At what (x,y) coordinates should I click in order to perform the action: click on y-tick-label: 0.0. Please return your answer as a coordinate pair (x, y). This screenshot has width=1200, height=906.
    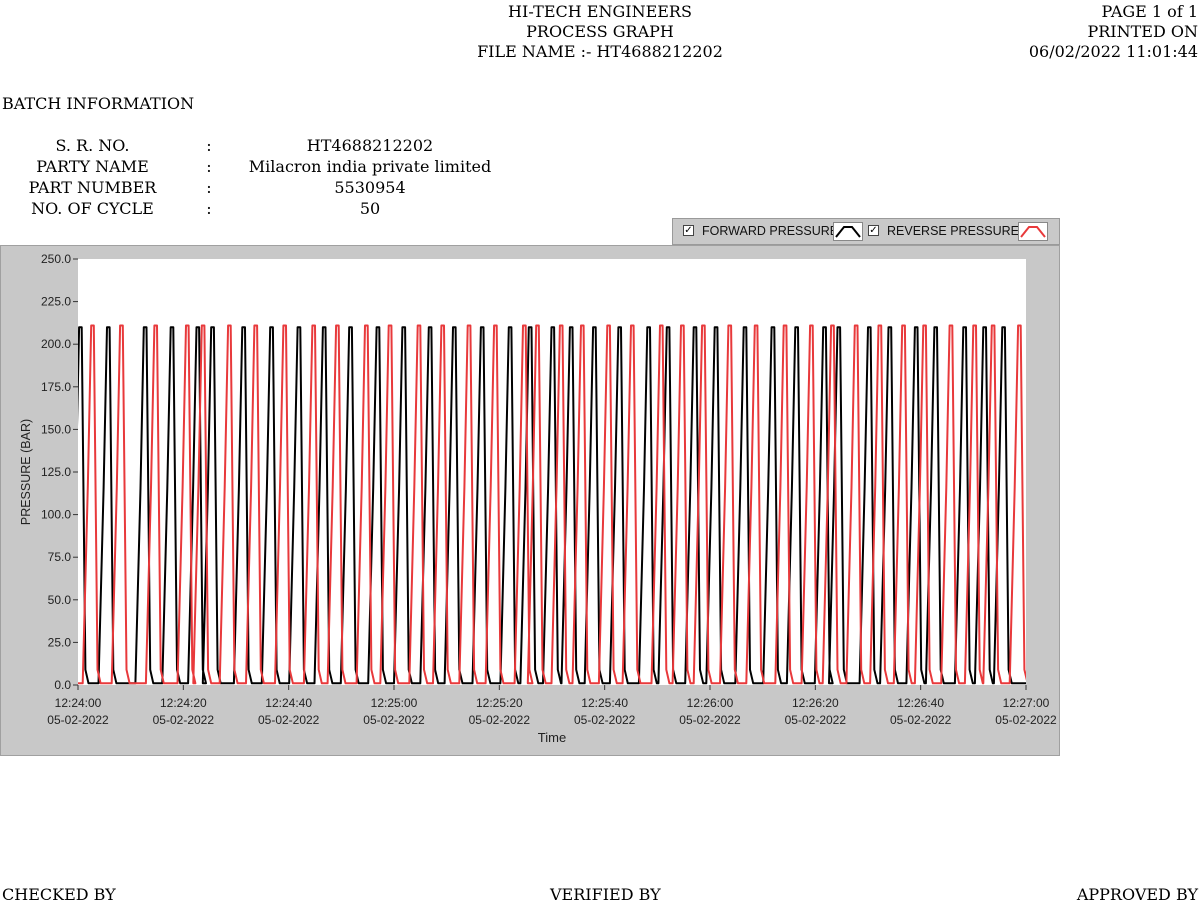
    Looking at the image, I should click on (62, 685).